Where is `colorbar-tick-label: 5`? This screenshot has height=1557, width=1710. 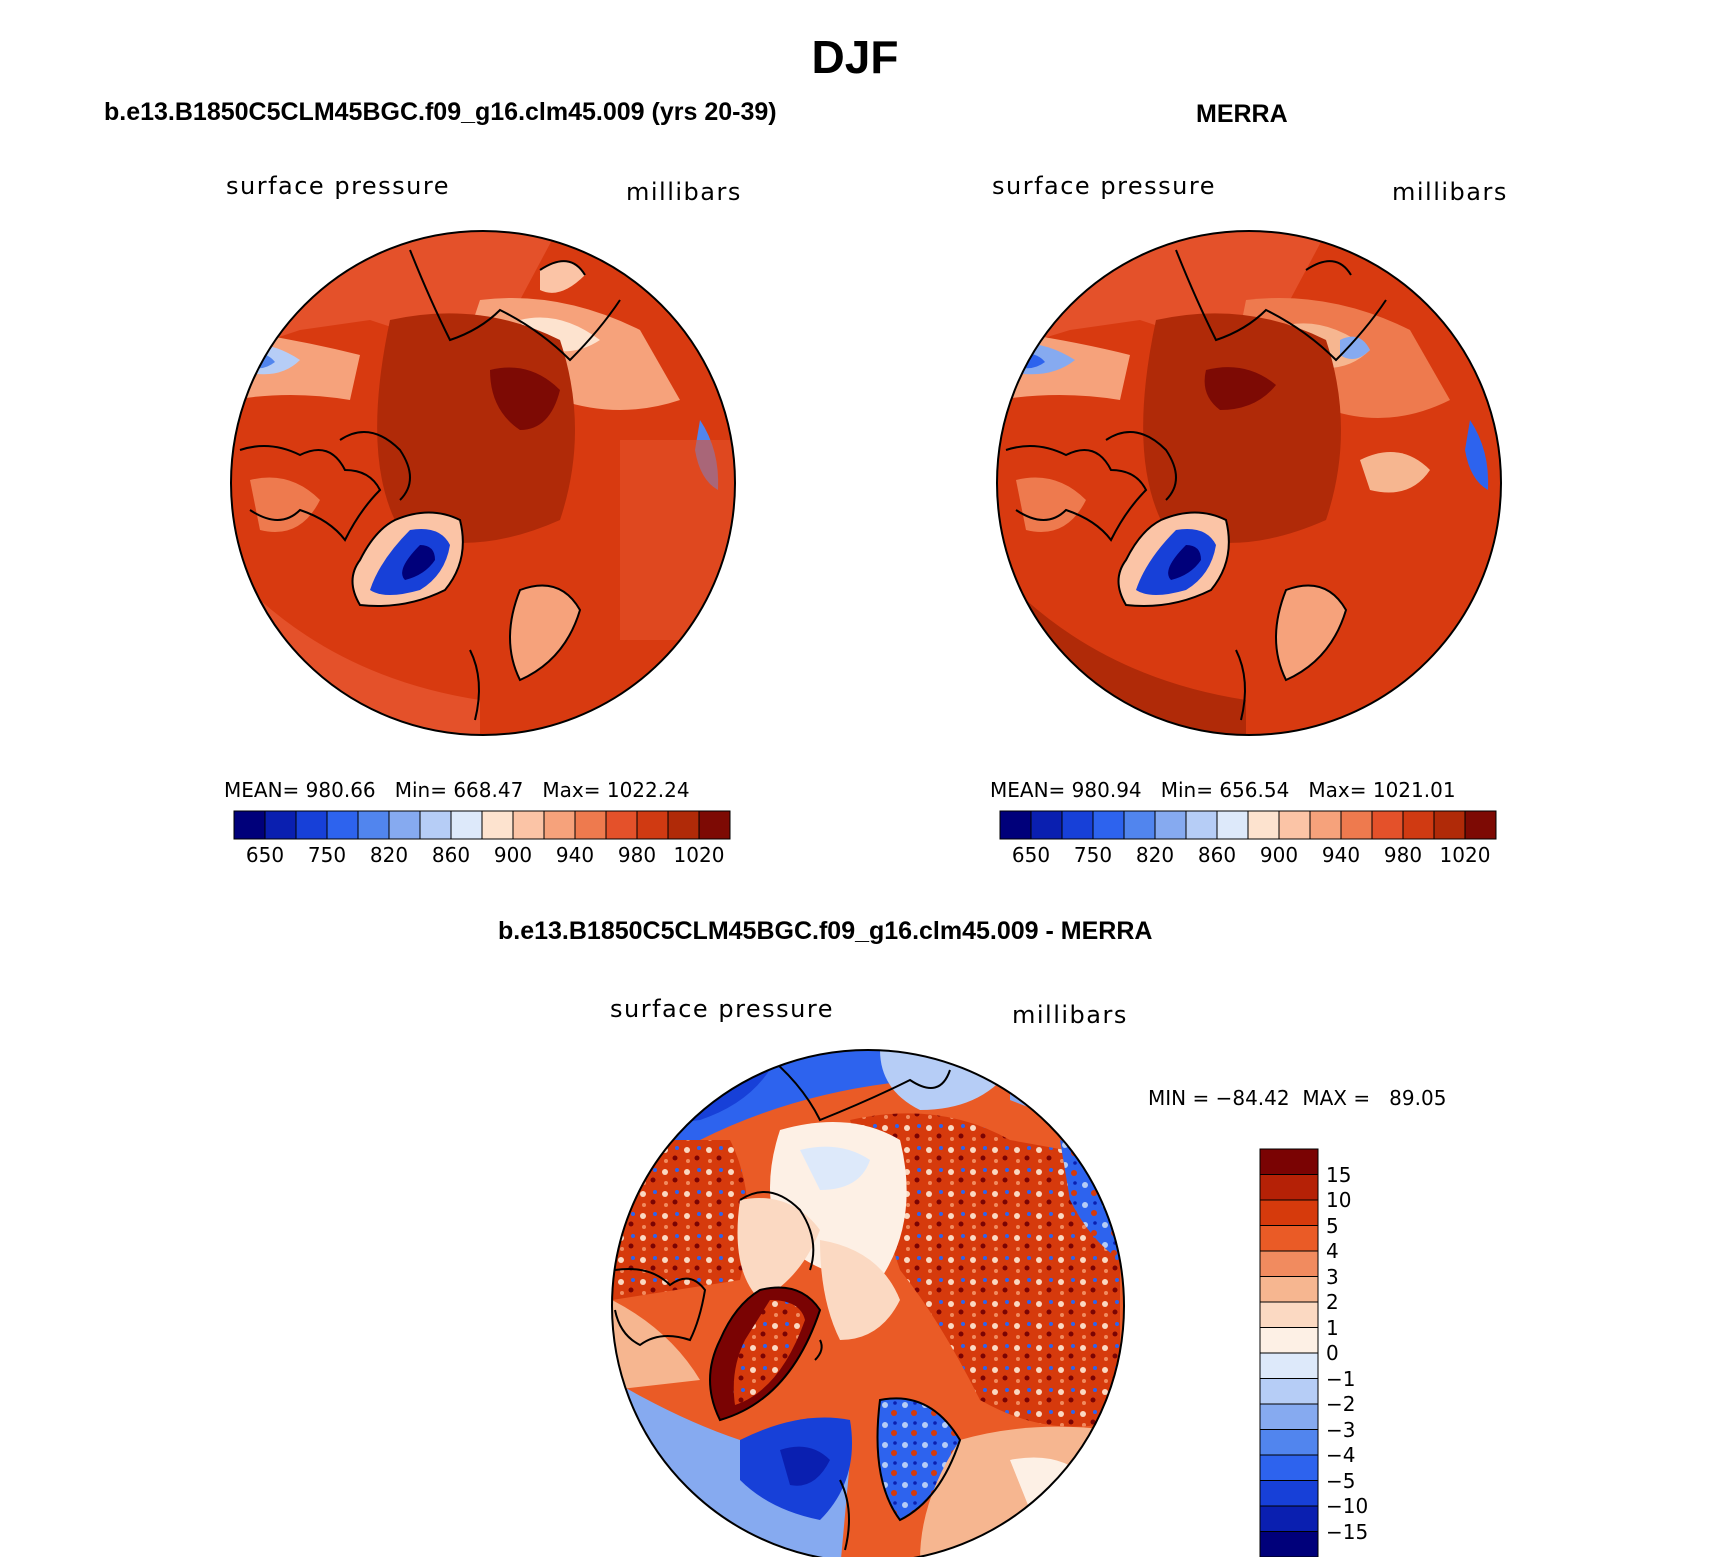
colorbar-tick-label: 5 is located at coordinates (1332, 1226).